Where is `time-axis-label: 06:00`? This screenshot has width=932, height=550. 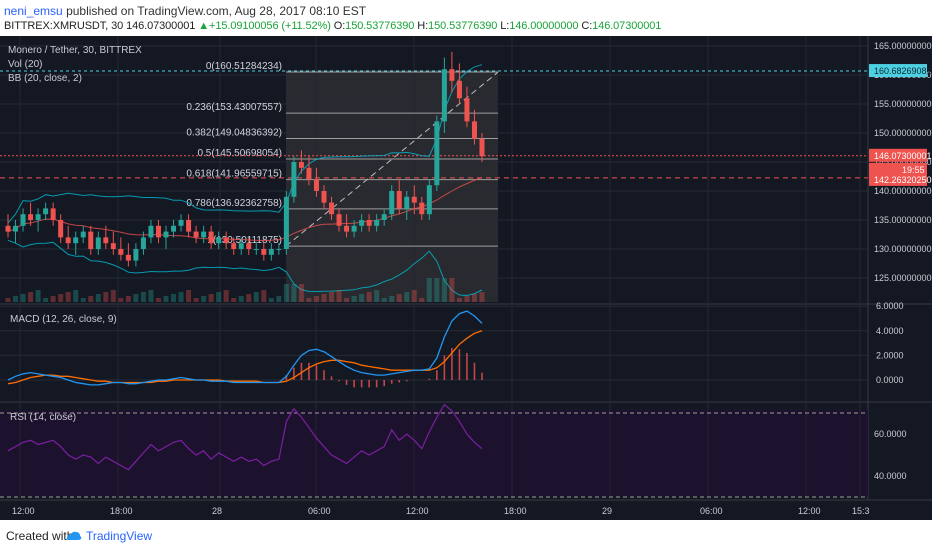 time-axis-label: 06:00 is located at coordinates (711, 511).